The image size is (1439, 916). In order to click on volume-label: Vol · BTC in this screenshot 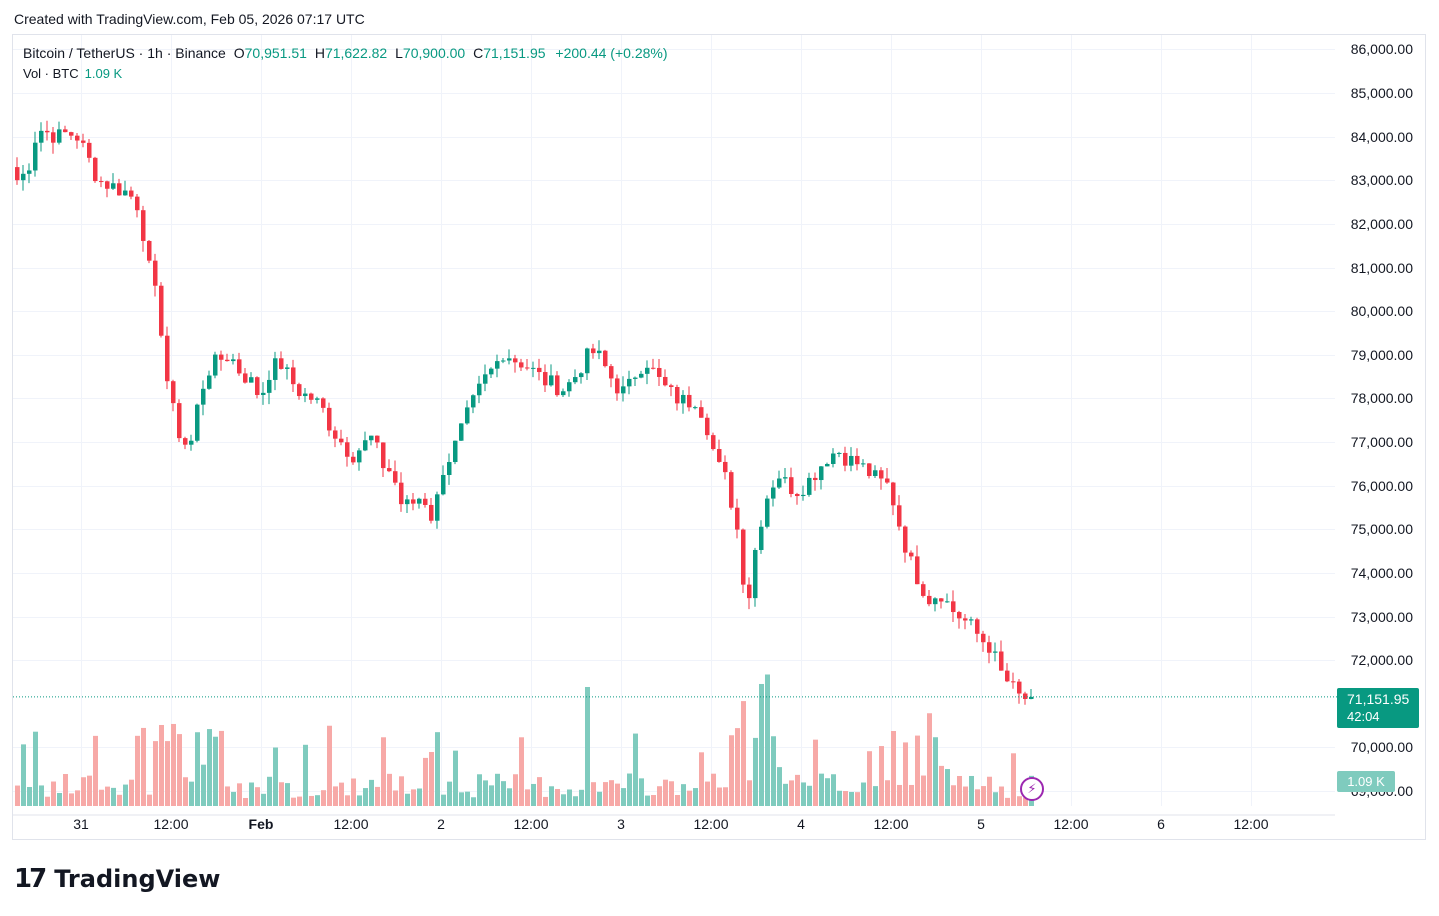, I will do `click(51, 73)`.